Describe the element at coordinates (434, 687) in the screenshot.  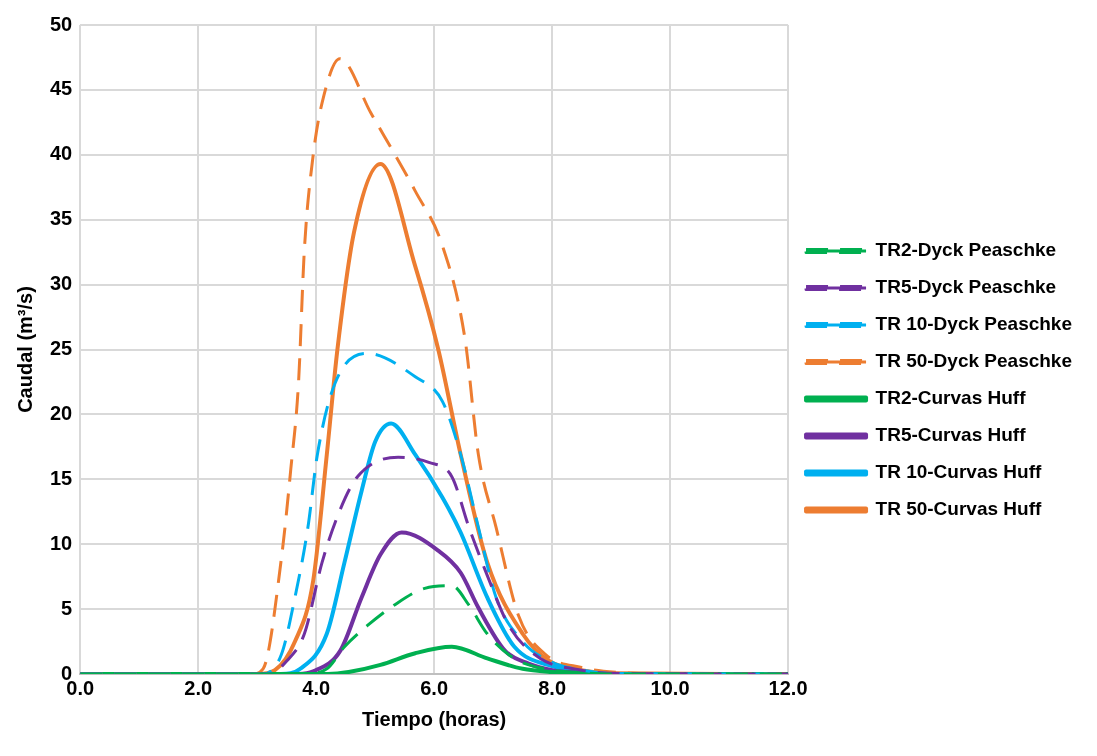
I see `x-tick-label: 6.0` at that location.